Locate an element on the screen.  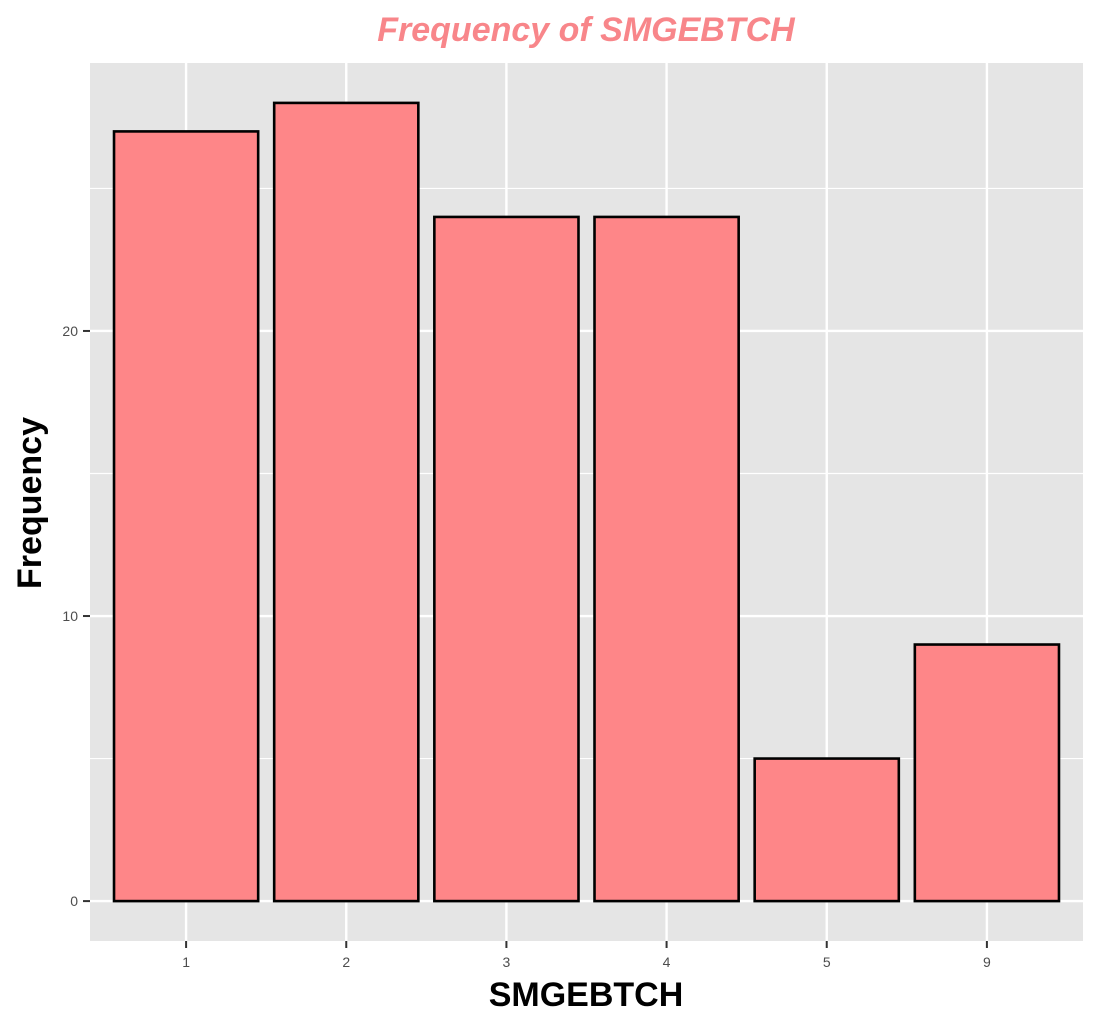
y-axis: 0 10 20 is located at coordinates (76, 616).